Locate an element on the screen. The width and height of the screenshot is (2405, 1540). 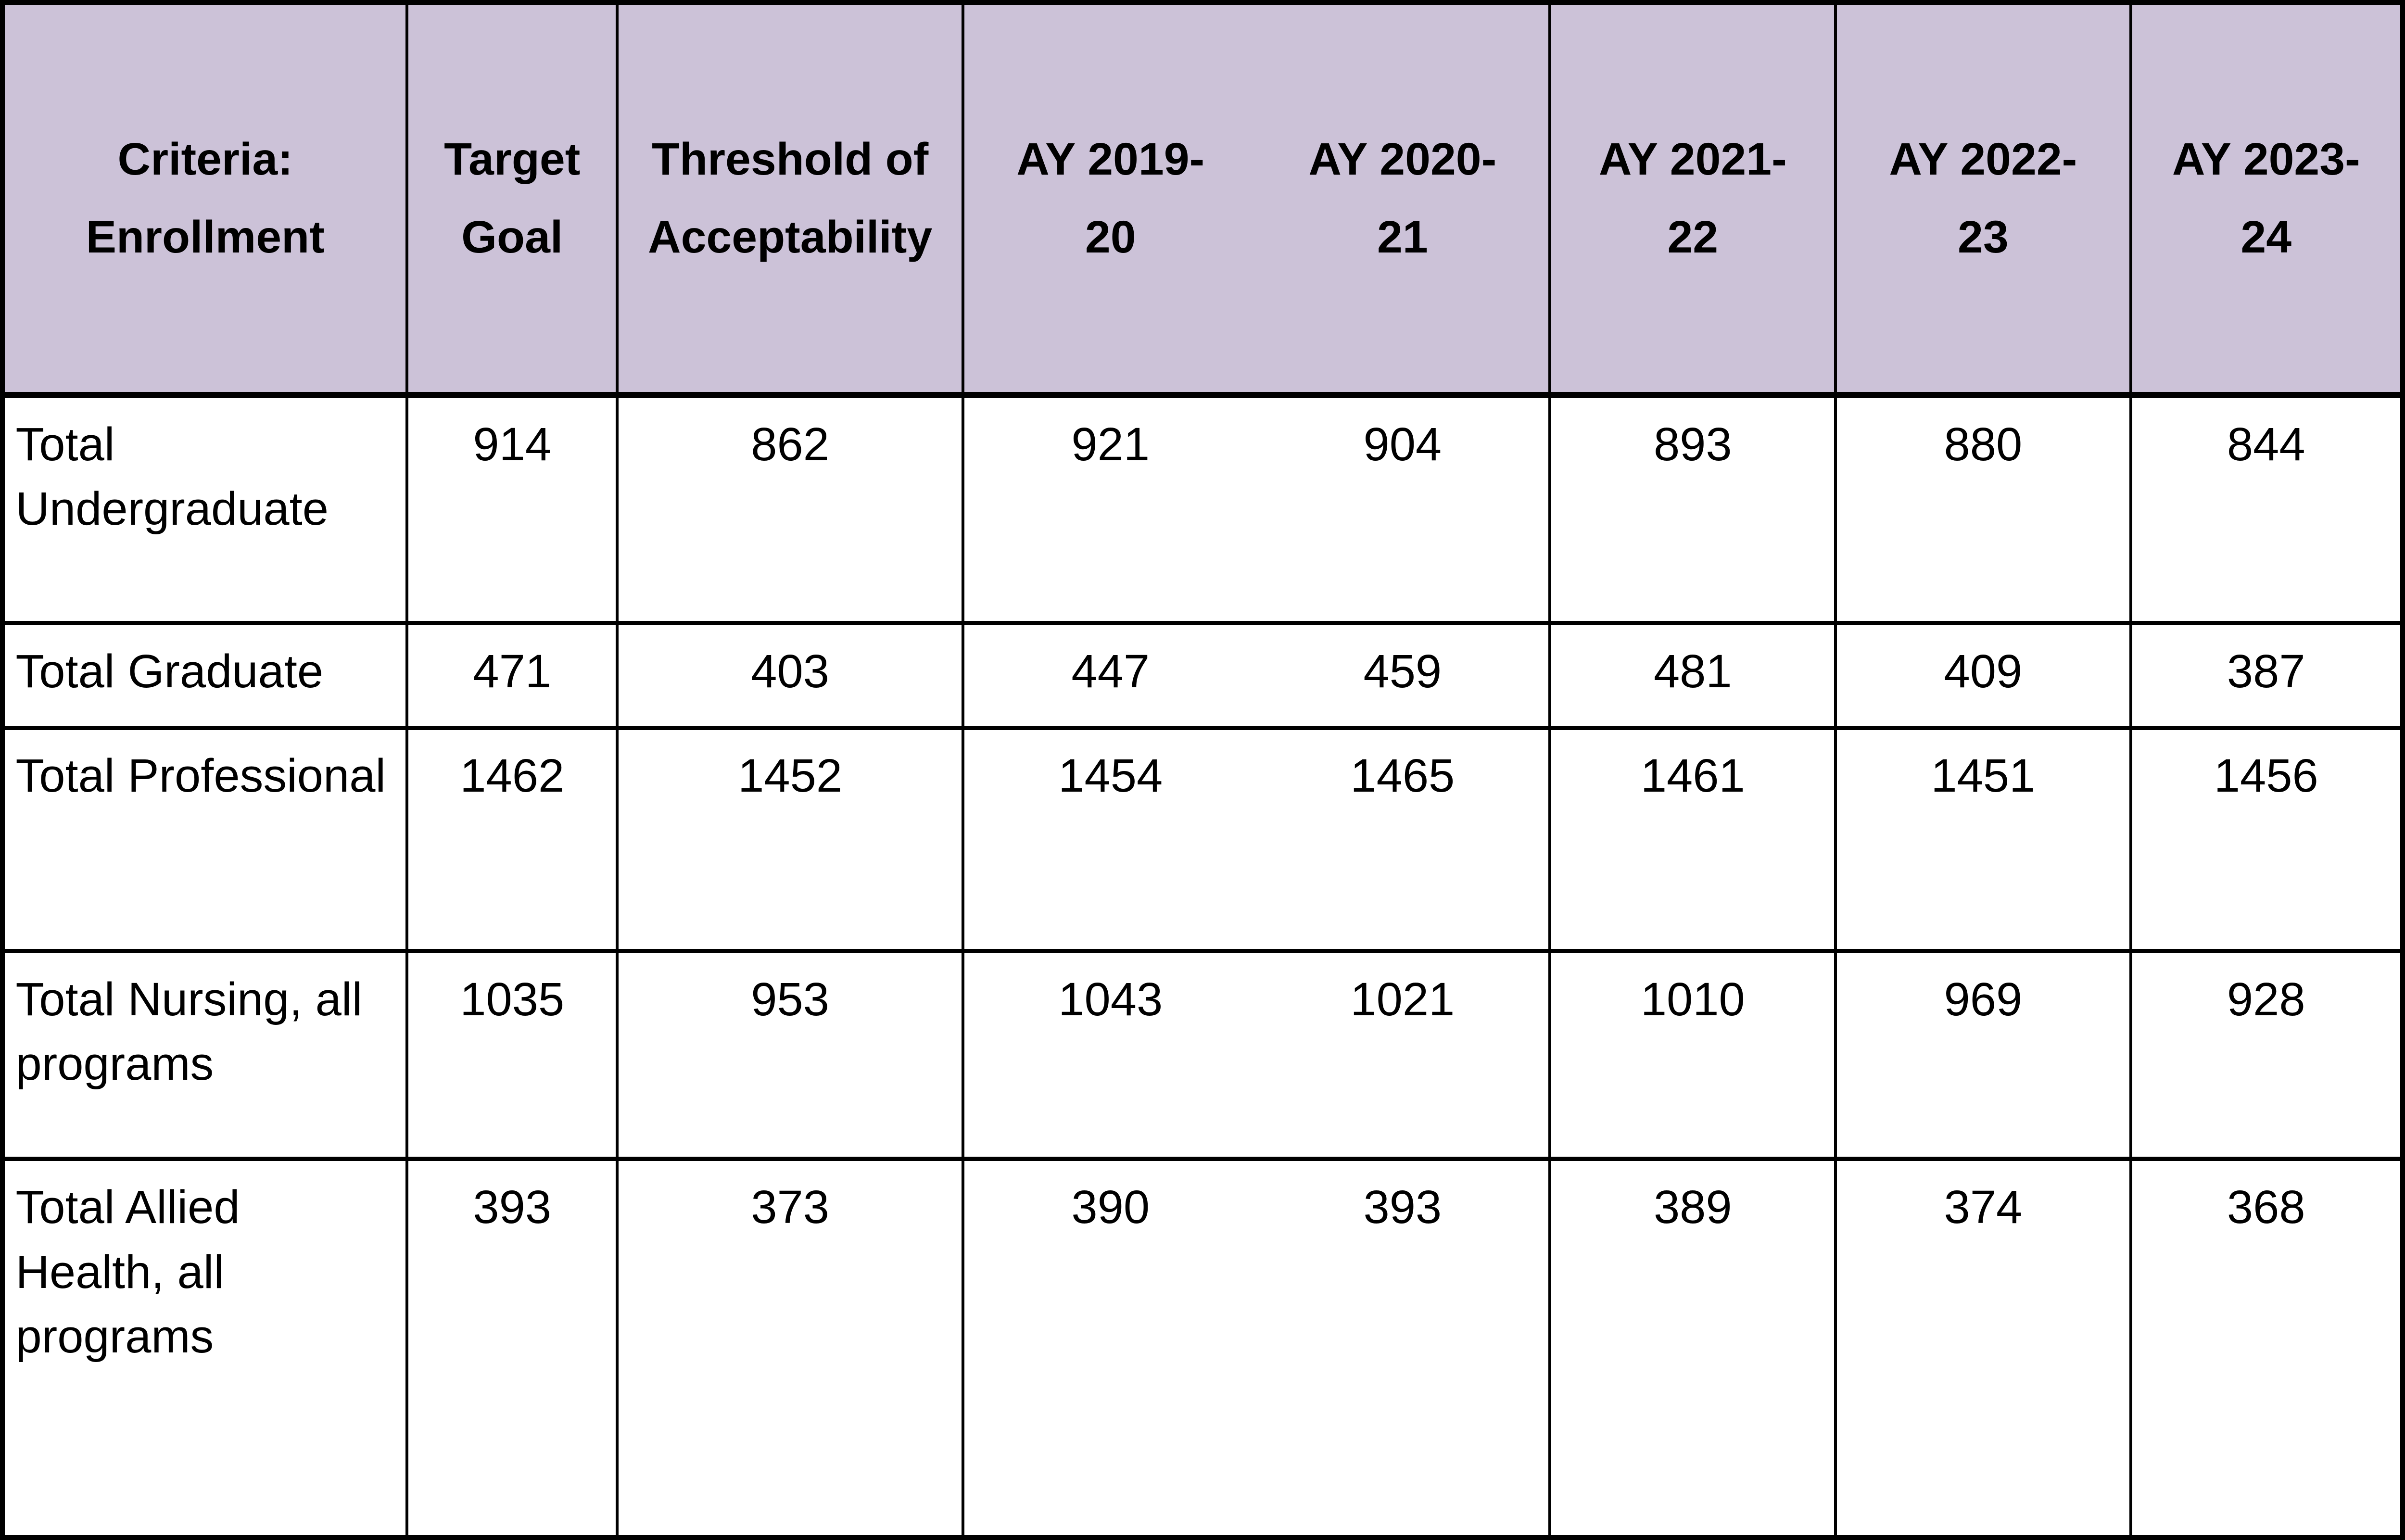
cell-ay-merged: 447 459 is located at coordinates (1257, 675).